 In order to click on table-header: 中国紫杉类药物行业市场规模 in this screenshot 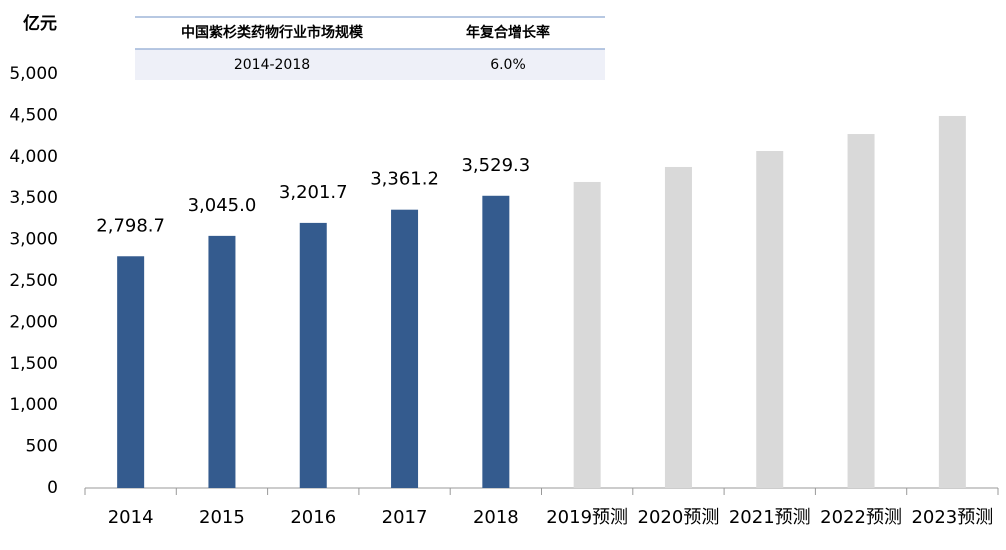, I will do `click(272, 32)`.